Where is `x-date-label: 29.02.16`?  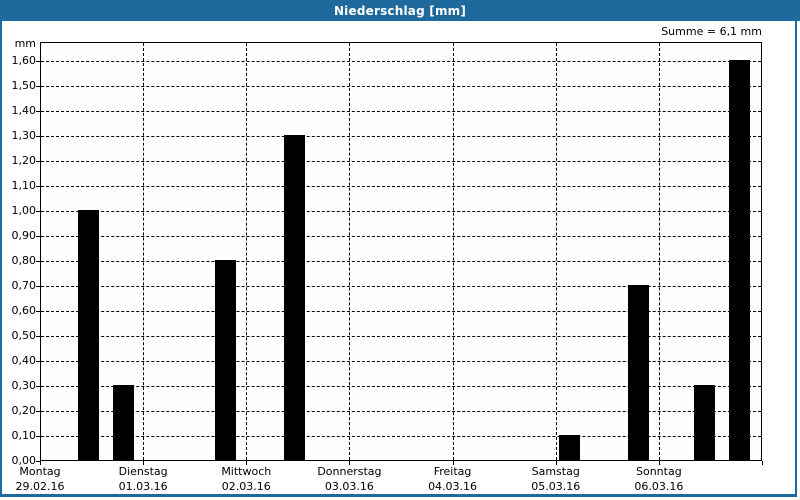
x-date-label: 29.02.16 is located at coordinates (40, 486).